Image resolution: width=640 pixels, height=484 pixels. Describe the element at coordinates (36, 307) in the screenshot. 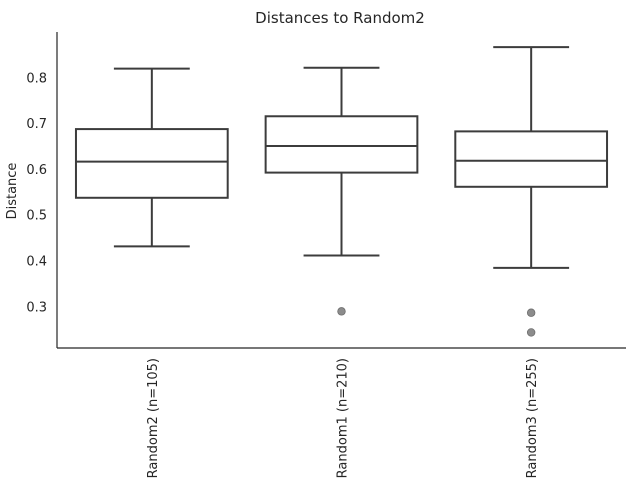

I see `y-tick-label: 0.3` at that location.